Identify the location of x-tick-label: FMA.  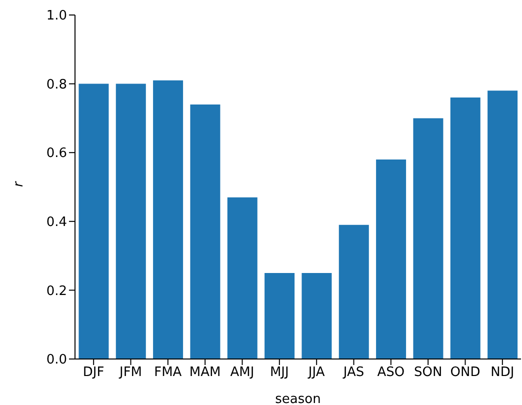
(168, 372).